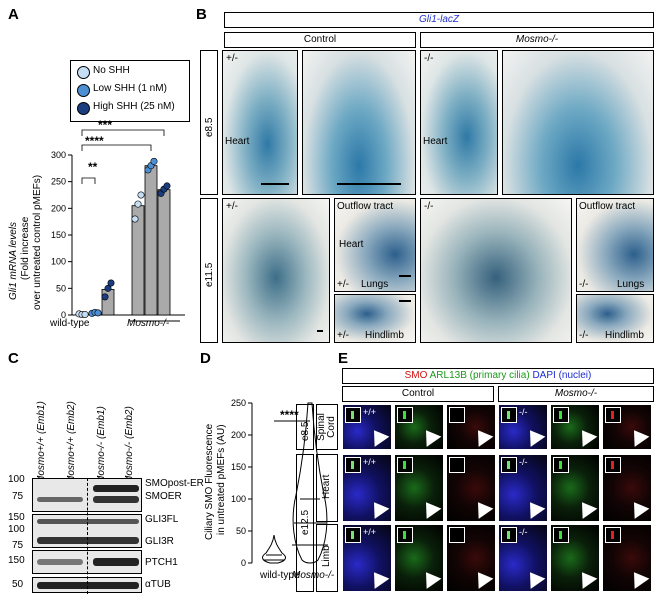 This screenshot has width=659, height=601. I want to click on b-img-e85-mosmo-front, so click(578, 122).